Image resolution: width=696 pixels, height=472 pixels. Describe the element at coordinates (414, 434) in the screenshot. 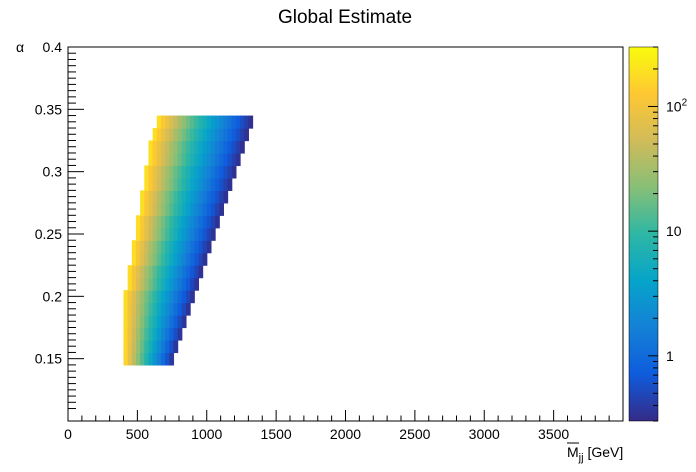

I see `x-tick-label: 2500` at that location.